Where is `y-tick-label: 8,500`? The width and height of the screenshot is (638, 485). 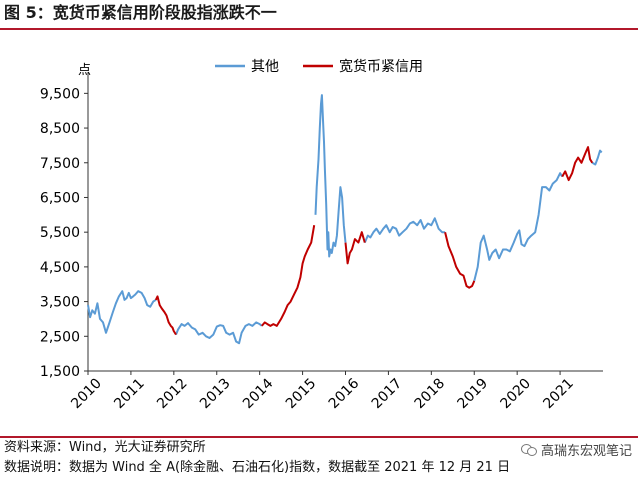 y-tick-label: 8,500 is located at coordinates (60, 129).